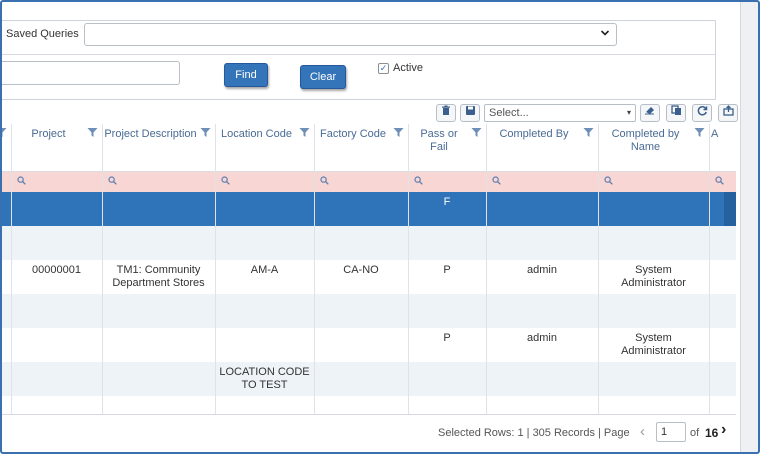 The image size is (760, 454). Describe the element at coordinates (256, 134) in the screenshot. I see `column-header-location-code: Location Code` at that location.